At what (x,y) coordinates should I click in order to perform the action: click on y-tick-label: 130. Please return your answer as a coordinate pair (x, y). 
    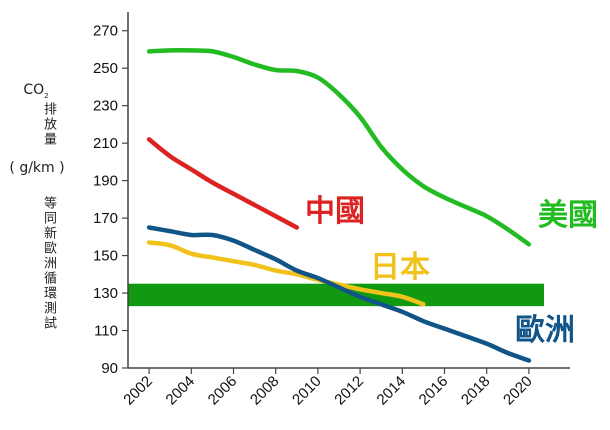
    Looking at the image, I should click on (105, 293).